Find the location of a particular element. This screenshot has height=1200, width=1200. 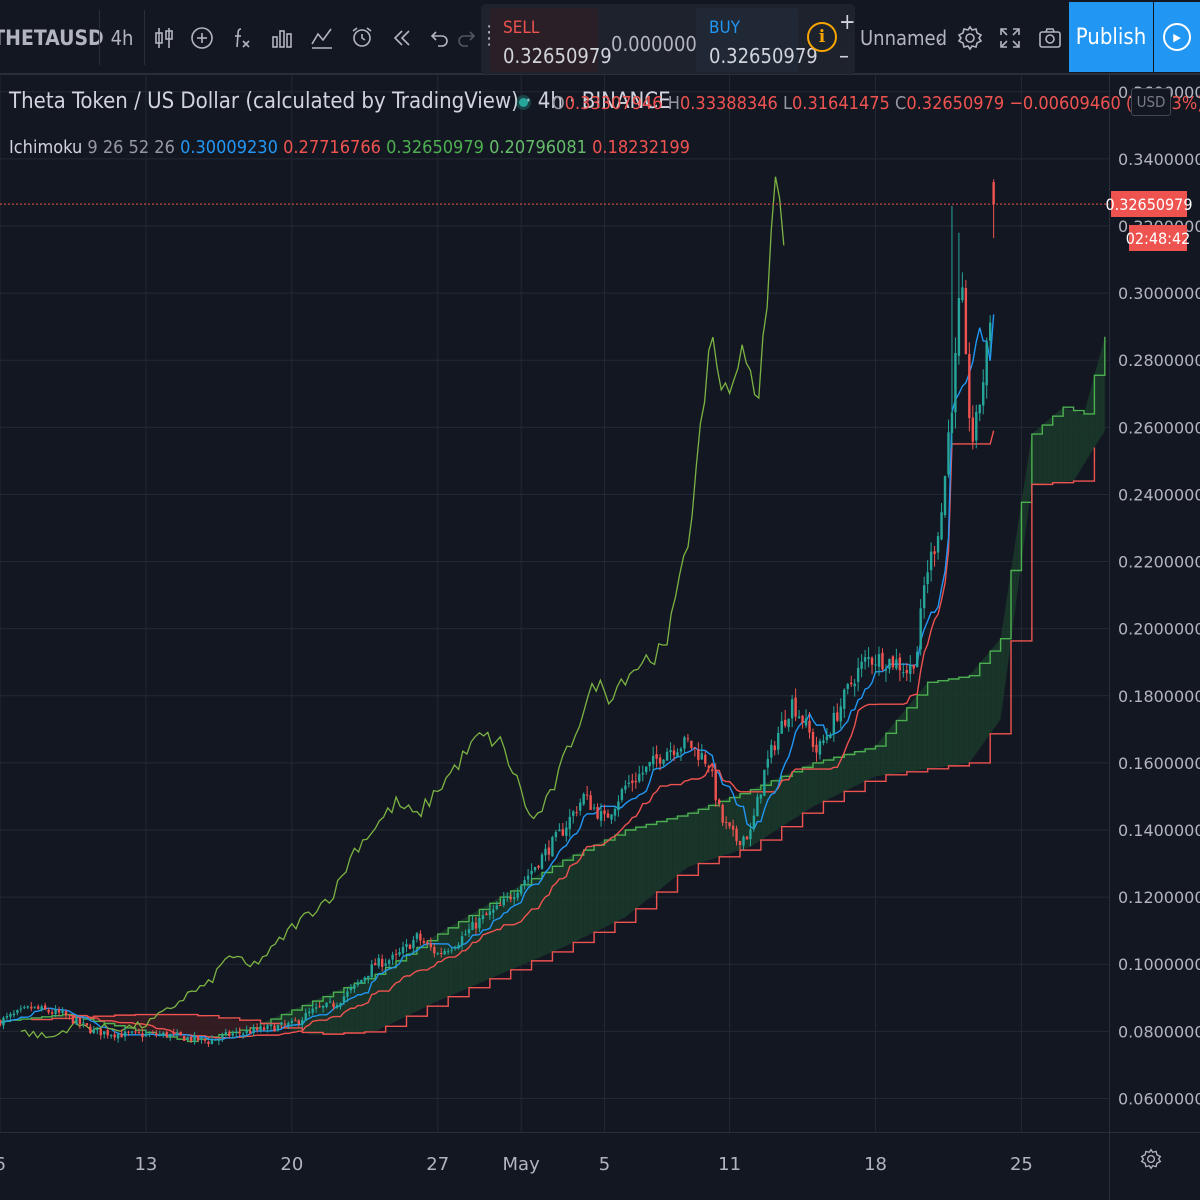

interval-button: 4h is located at coordinates (122, 37).